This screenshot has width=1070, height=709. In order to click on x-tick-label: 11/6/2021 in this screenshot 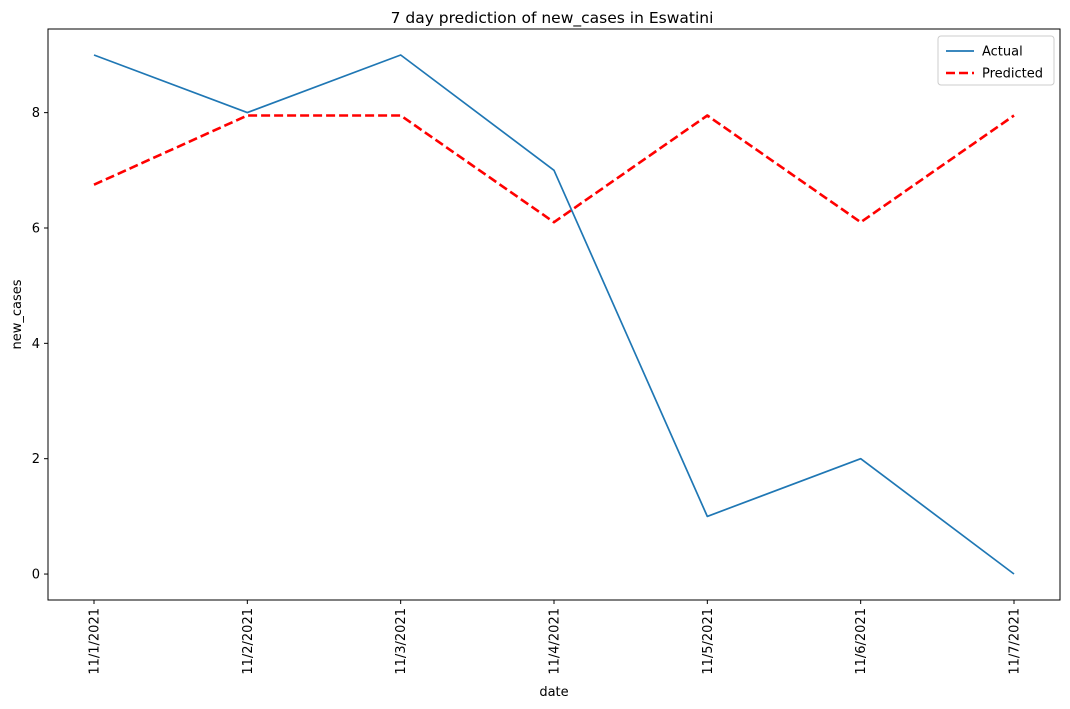, I will do `click(861, 641)`.